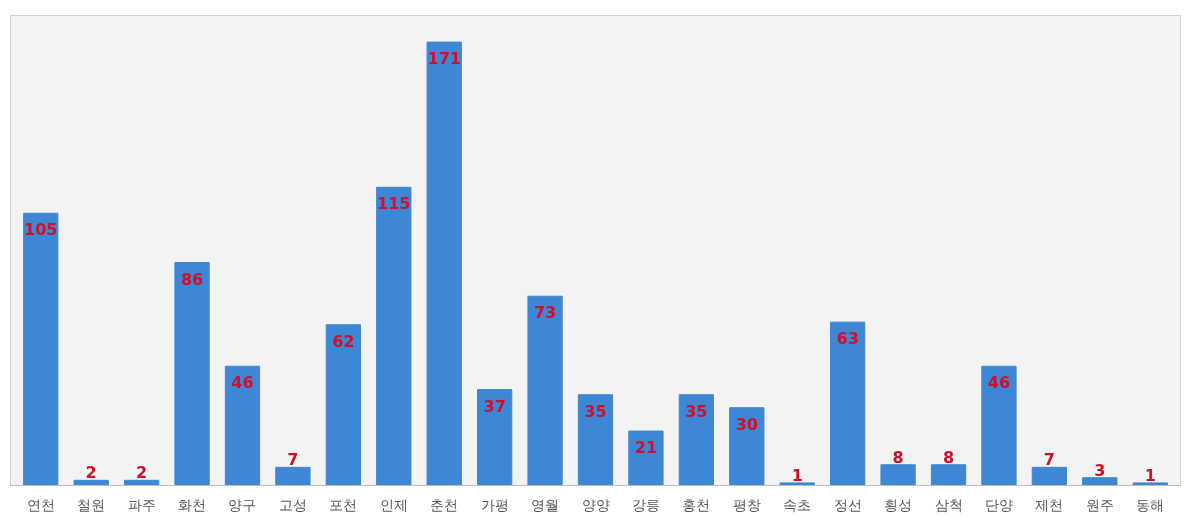  I want to click on data-label: 30, so click(746, 424).